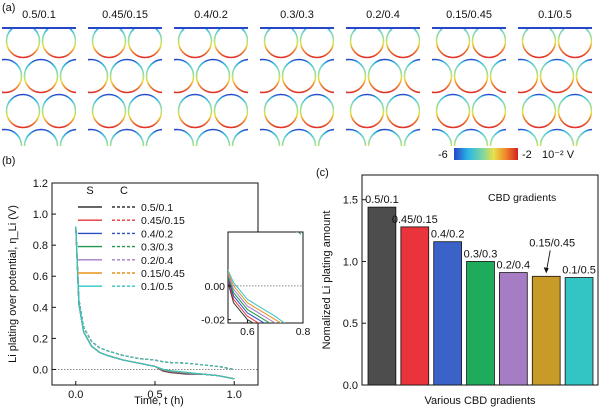 The height and width of the screenshot is (408, 600). I want to click on y-tick-label: 0.8, so click(40, 246).